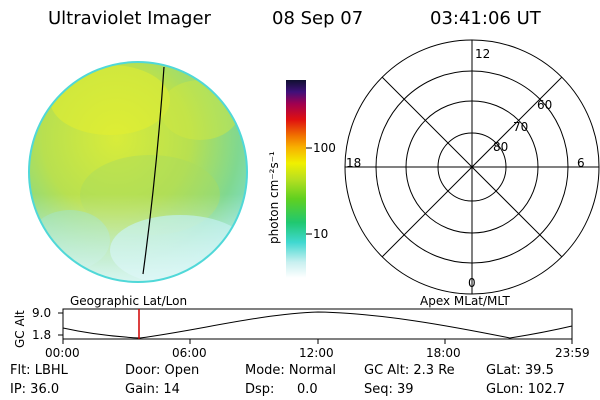 The image size is (600, 400). What do you see at coordinates (572, 353) in the screenshot?
I see `x-tick-2359: 23:59` at bounding box center [572, 353].